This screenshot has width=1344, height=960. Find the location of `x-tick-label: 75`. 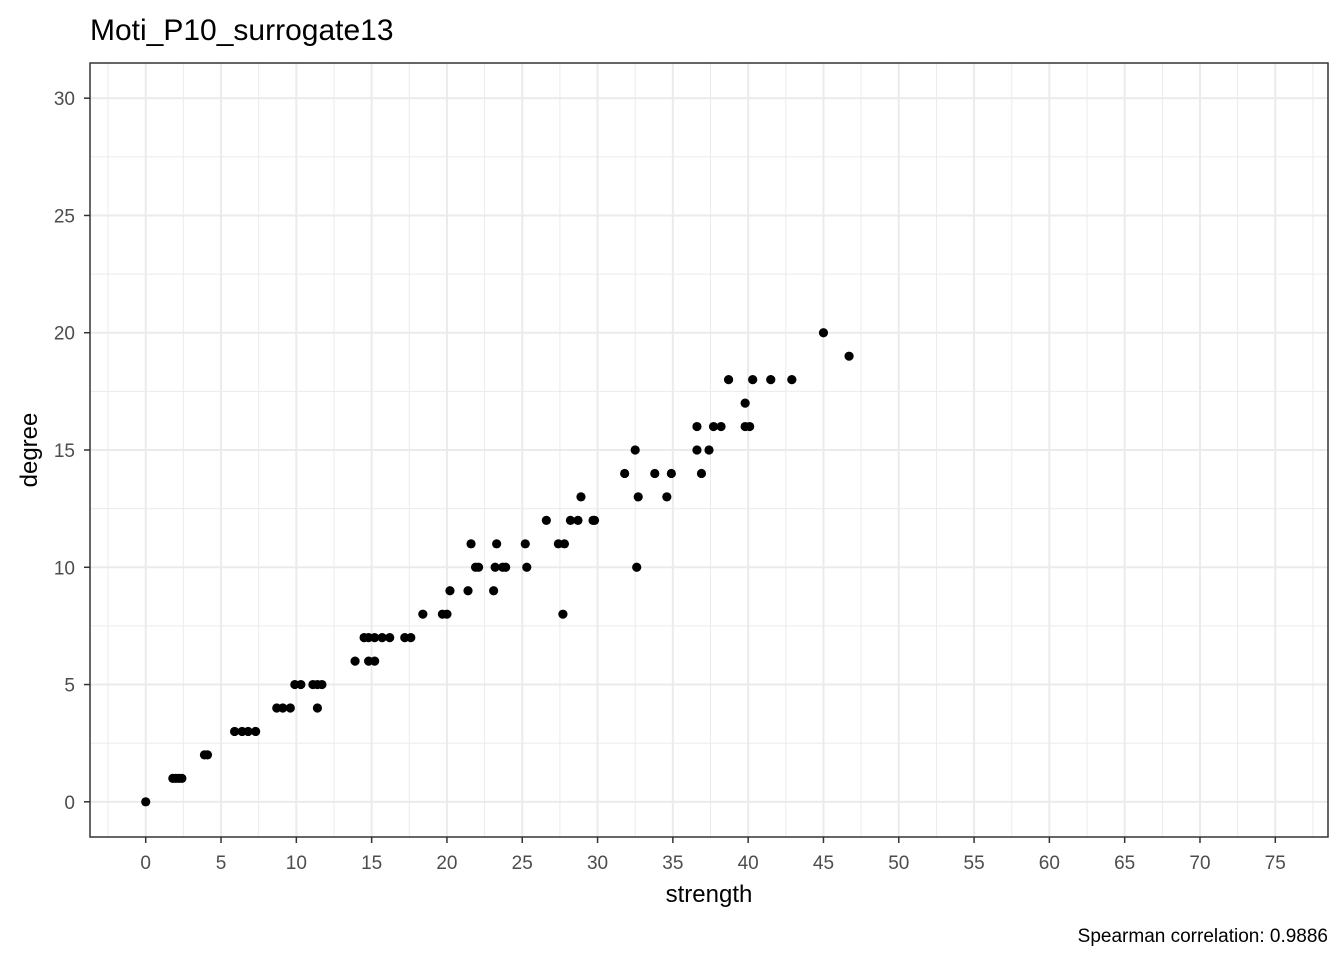

x-tick-label: 75 is located at coordinates (1275, 863).